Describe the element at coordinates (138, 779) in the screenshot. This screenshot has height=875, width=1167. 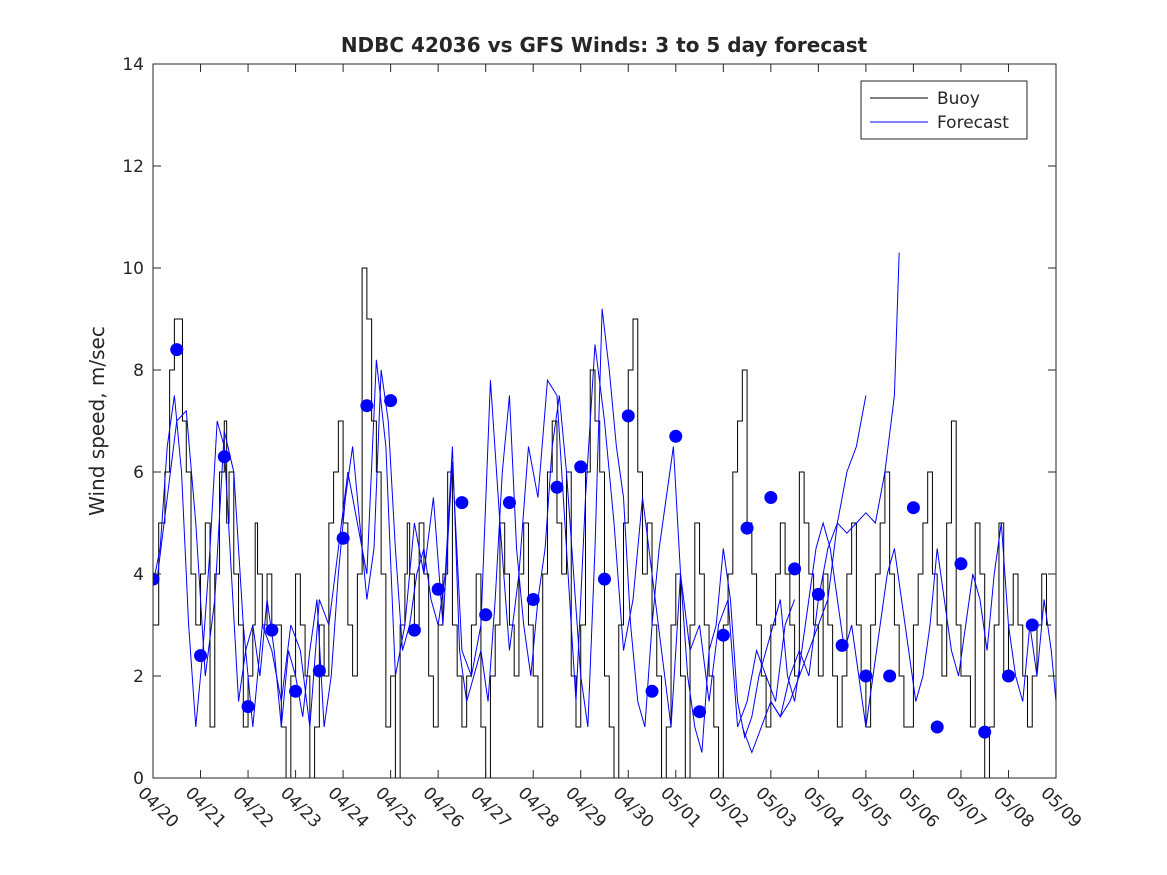
I see `y-tick-label: 0` at that location.